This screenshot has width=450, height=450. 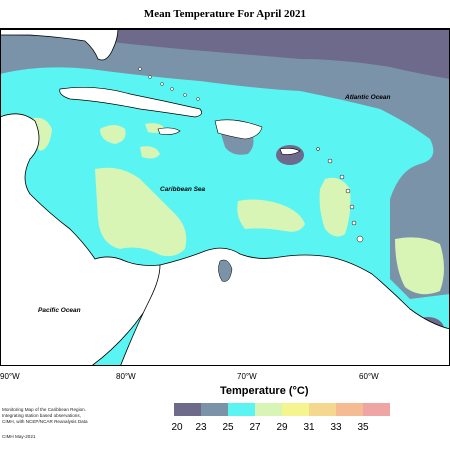 I want to click on legend-colorbar, so click(x=282, y=409).